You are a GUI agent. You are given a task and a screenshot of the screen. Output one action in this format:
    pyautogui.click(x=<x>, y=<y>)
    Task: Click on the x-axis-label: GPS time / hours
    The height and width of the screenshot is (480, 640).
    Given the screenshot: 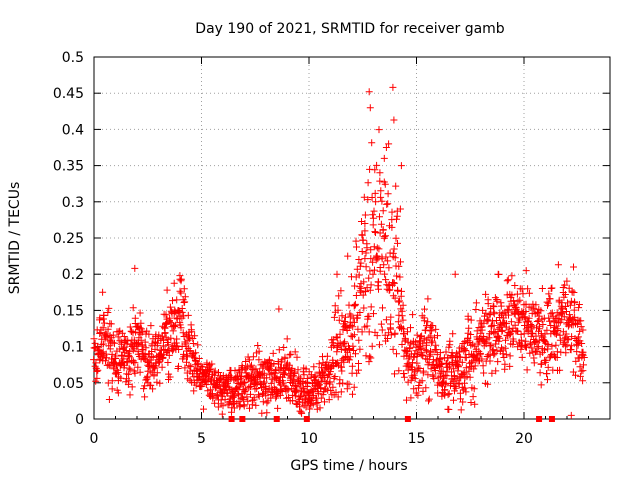 What is the action you would take?
    pyautogui.click(x=348, y=466)
    